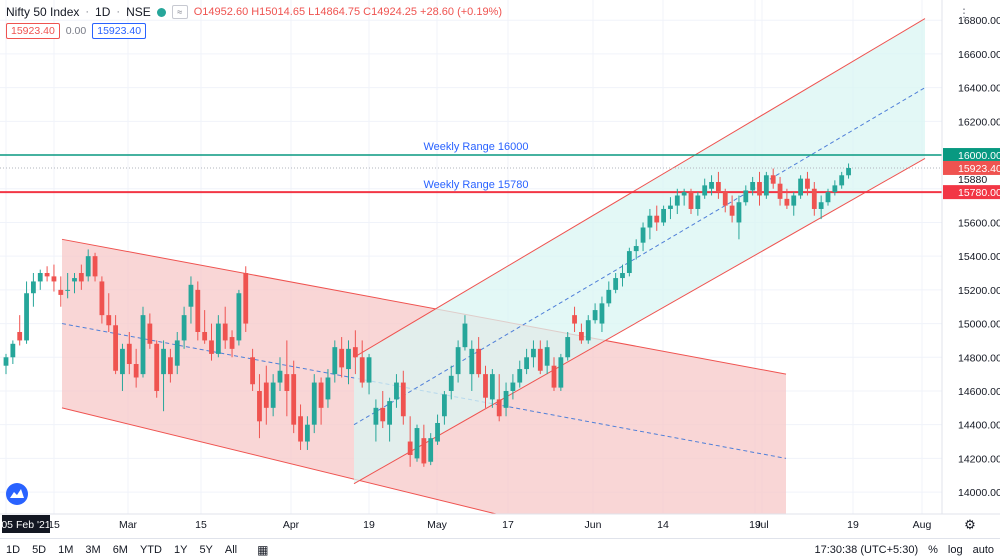 This screenshot has width=1000, height=560. Describe the element at coordinates (761, 525) in the screenshot. I see `time-tick-label: Jul` at that location.